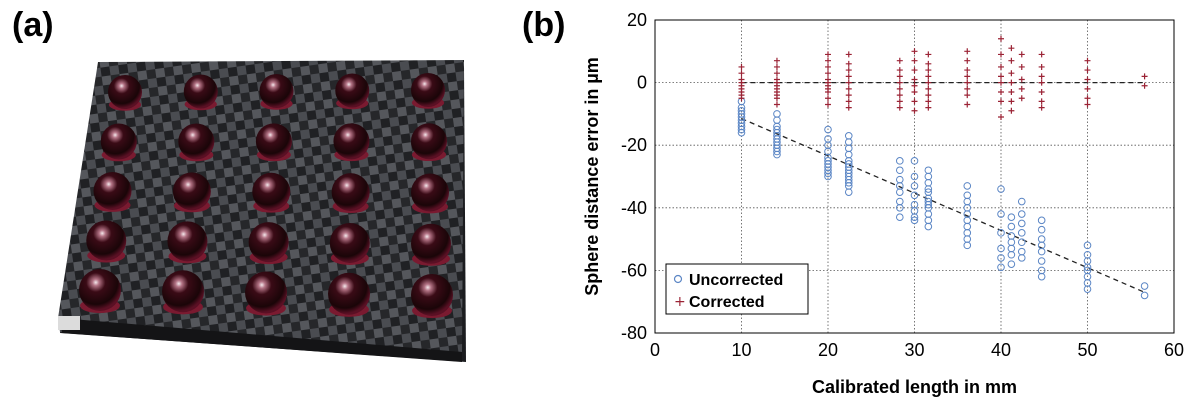 The width and height of the screenshot is (1192, 403). I want to click on legend-uncorrected-marker, so click(678, 279).